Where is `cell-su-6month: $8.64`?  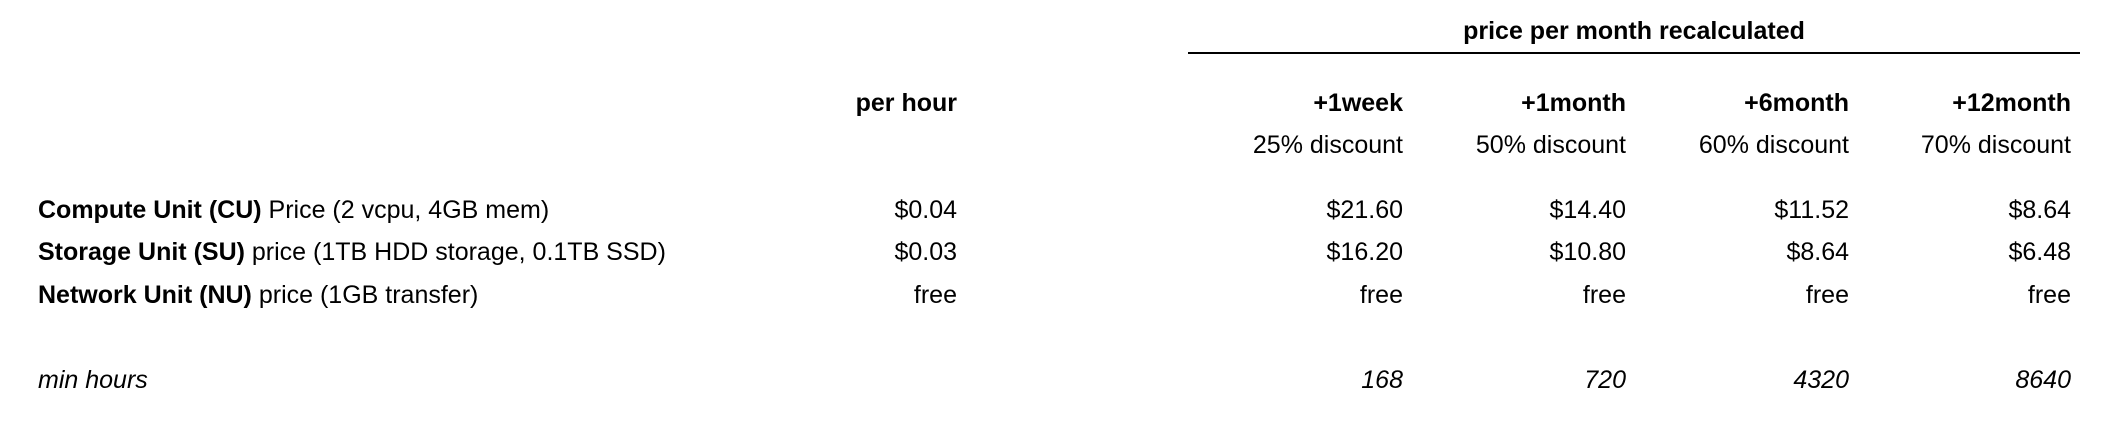 cell-su-6month: $8.64 is located at coordinates (1817, 252).